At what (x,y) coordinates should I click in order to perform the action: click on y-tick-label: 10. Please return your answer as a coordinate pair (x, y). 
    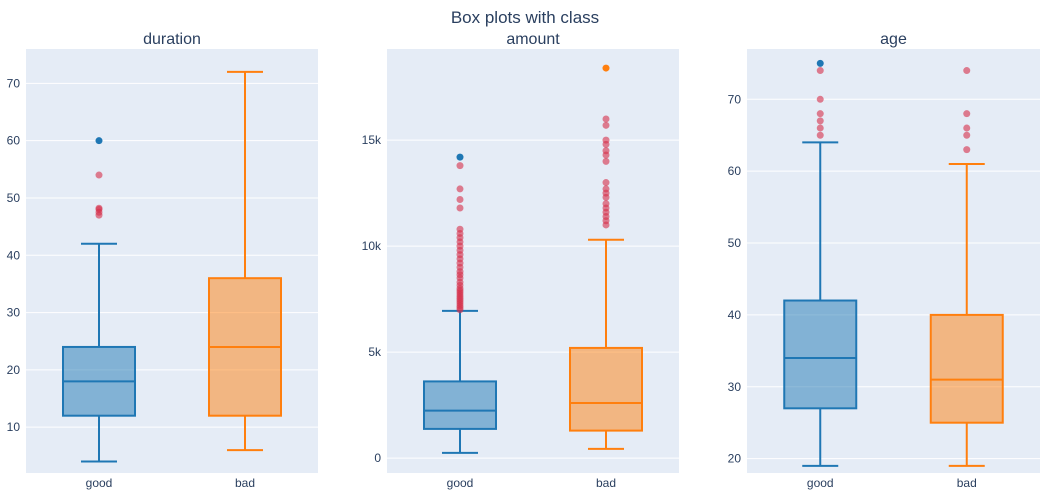
    Looking at the image, I should click on (14, 427).